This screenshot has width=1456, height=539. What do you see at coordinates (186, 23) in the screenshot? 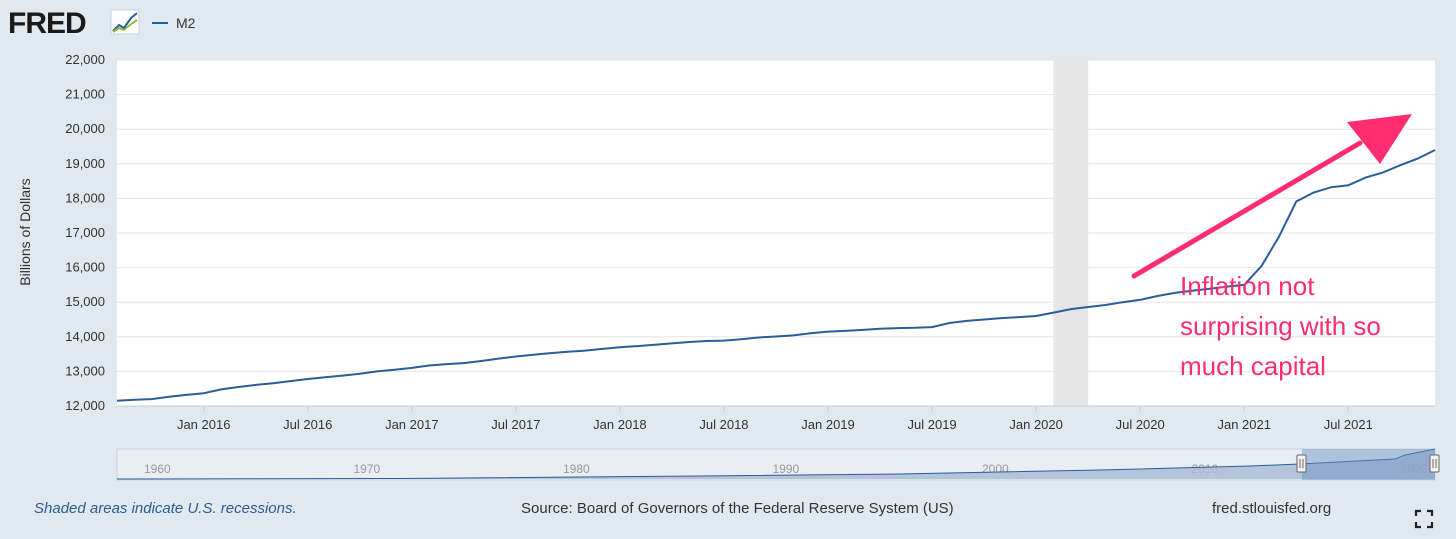
I see `legend-label: M2` at bounding box center [186, 23].